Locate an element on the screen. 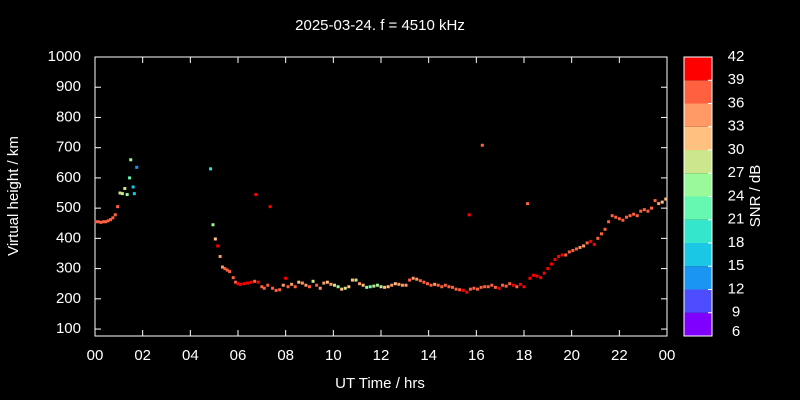 The image size is (800, 400). y-tick-label: 800 is located at coordinates (68, 116).